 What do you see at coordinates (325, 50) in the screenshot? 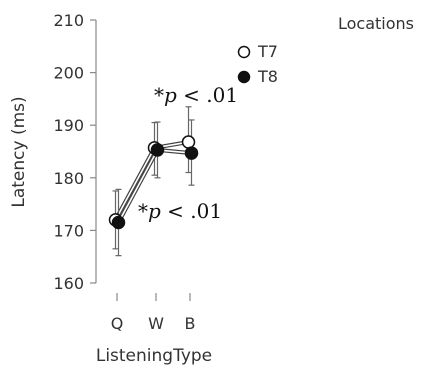
I see `legend: Locations T7 T8` at bounding box center [325, 50].